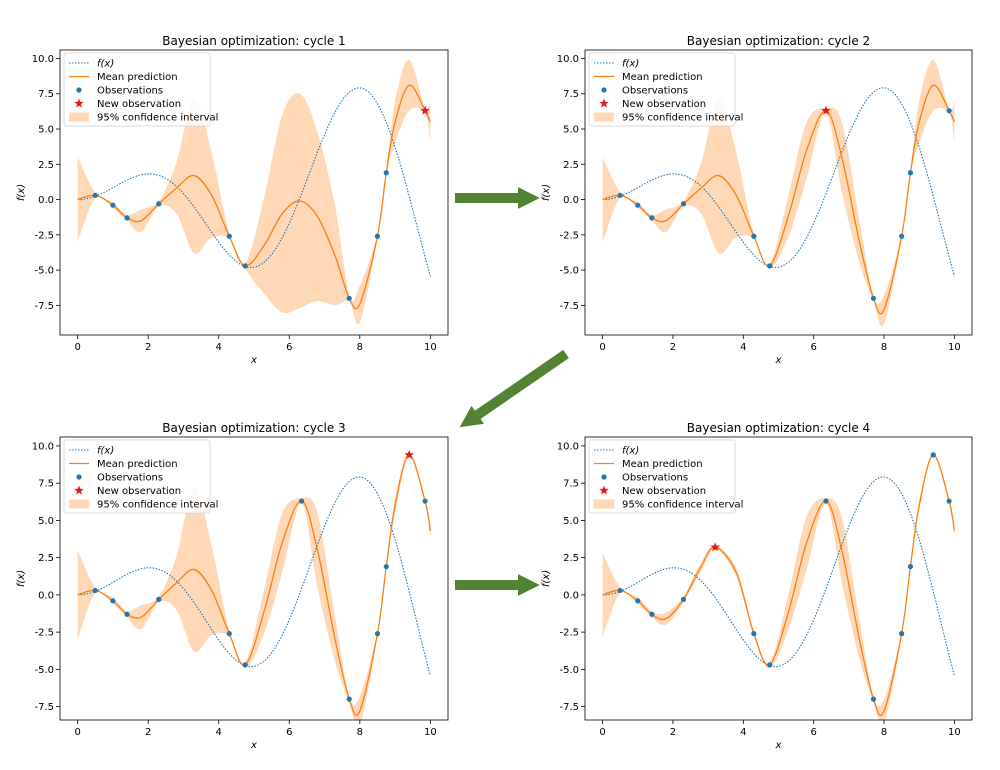 Image resolution: width=1000 pixels, height=770 pixels. What do you see at coordinates (105, 451) in the screenshot?
I see `legend-true-function-label: f(x)` at bounding box center [105, 451].